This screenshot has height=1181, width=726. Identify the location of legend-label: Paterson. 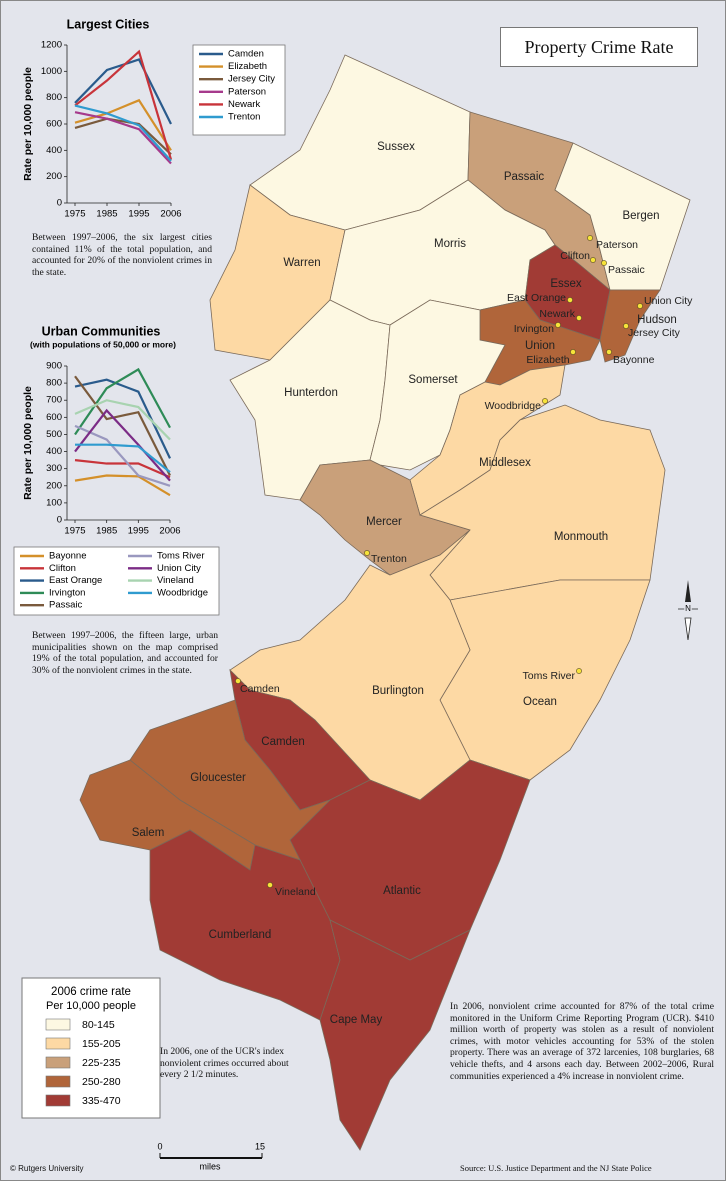
(247, 91).